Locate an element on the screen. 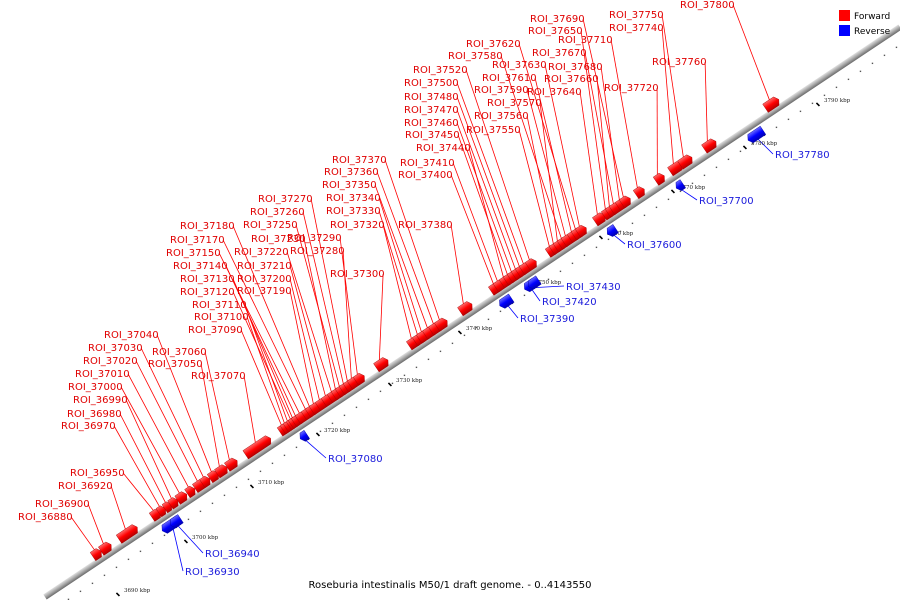  forward-feature-label: ROI_37520 is located at coordinates (440, 70).